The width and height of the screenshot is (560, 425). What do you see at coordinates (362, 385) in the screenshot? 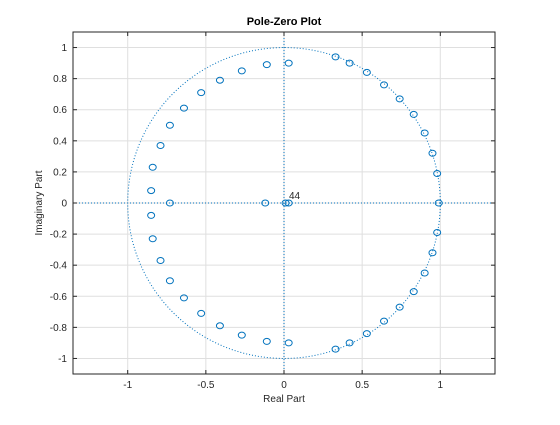
I see `x-tick-label: 0.5` at bounding box center [362, 385].